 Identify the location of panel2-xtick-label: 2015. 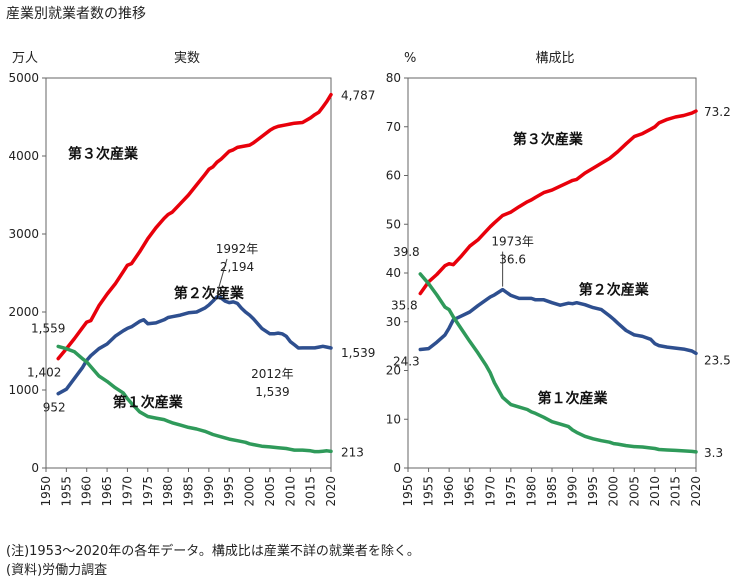
(675, 491).